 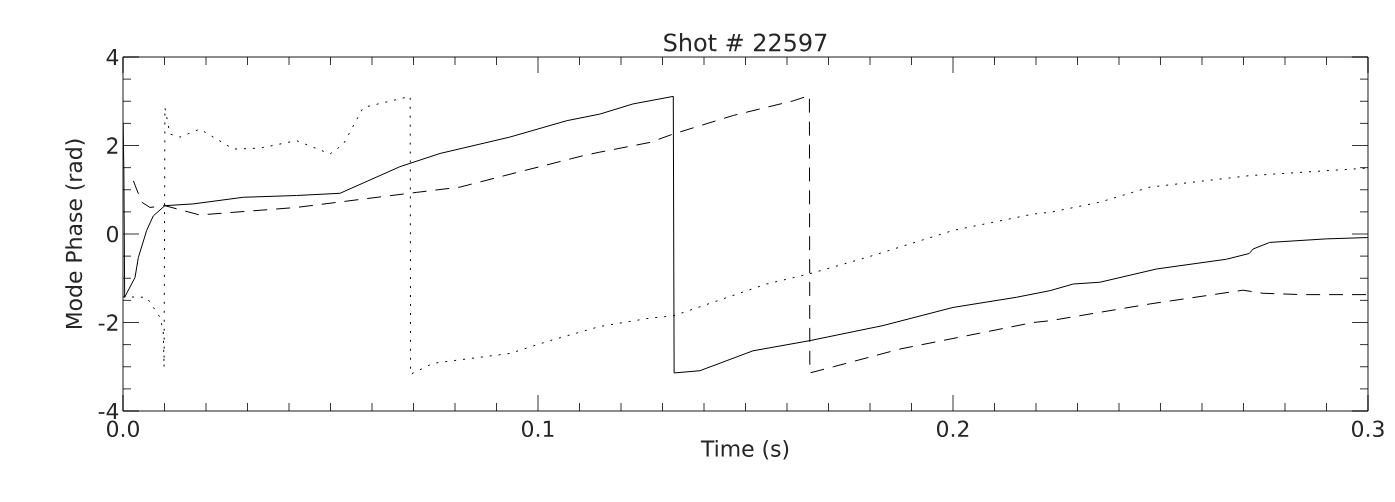 I want to click on x-tick-label: 0.2, so click(x=953, y=429).